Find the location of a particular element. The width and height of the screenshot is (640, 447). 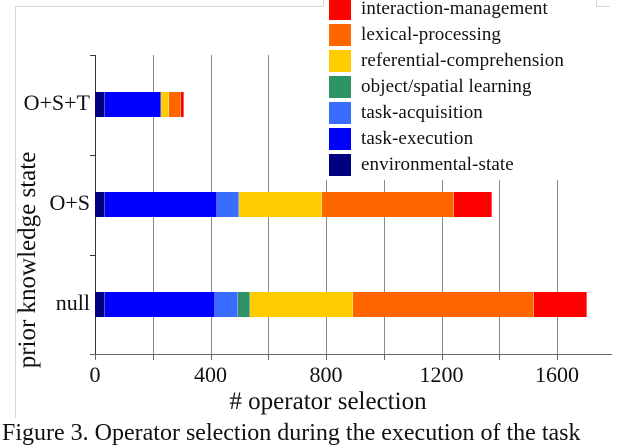

legend-item: task-acquisition is located at coordinates (406, 113).